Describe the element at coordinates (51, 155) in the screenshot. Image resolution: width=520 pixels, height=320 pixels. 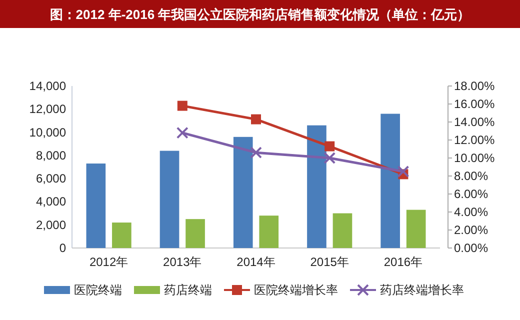
I see `y-tick-label: 8,000` at that location.